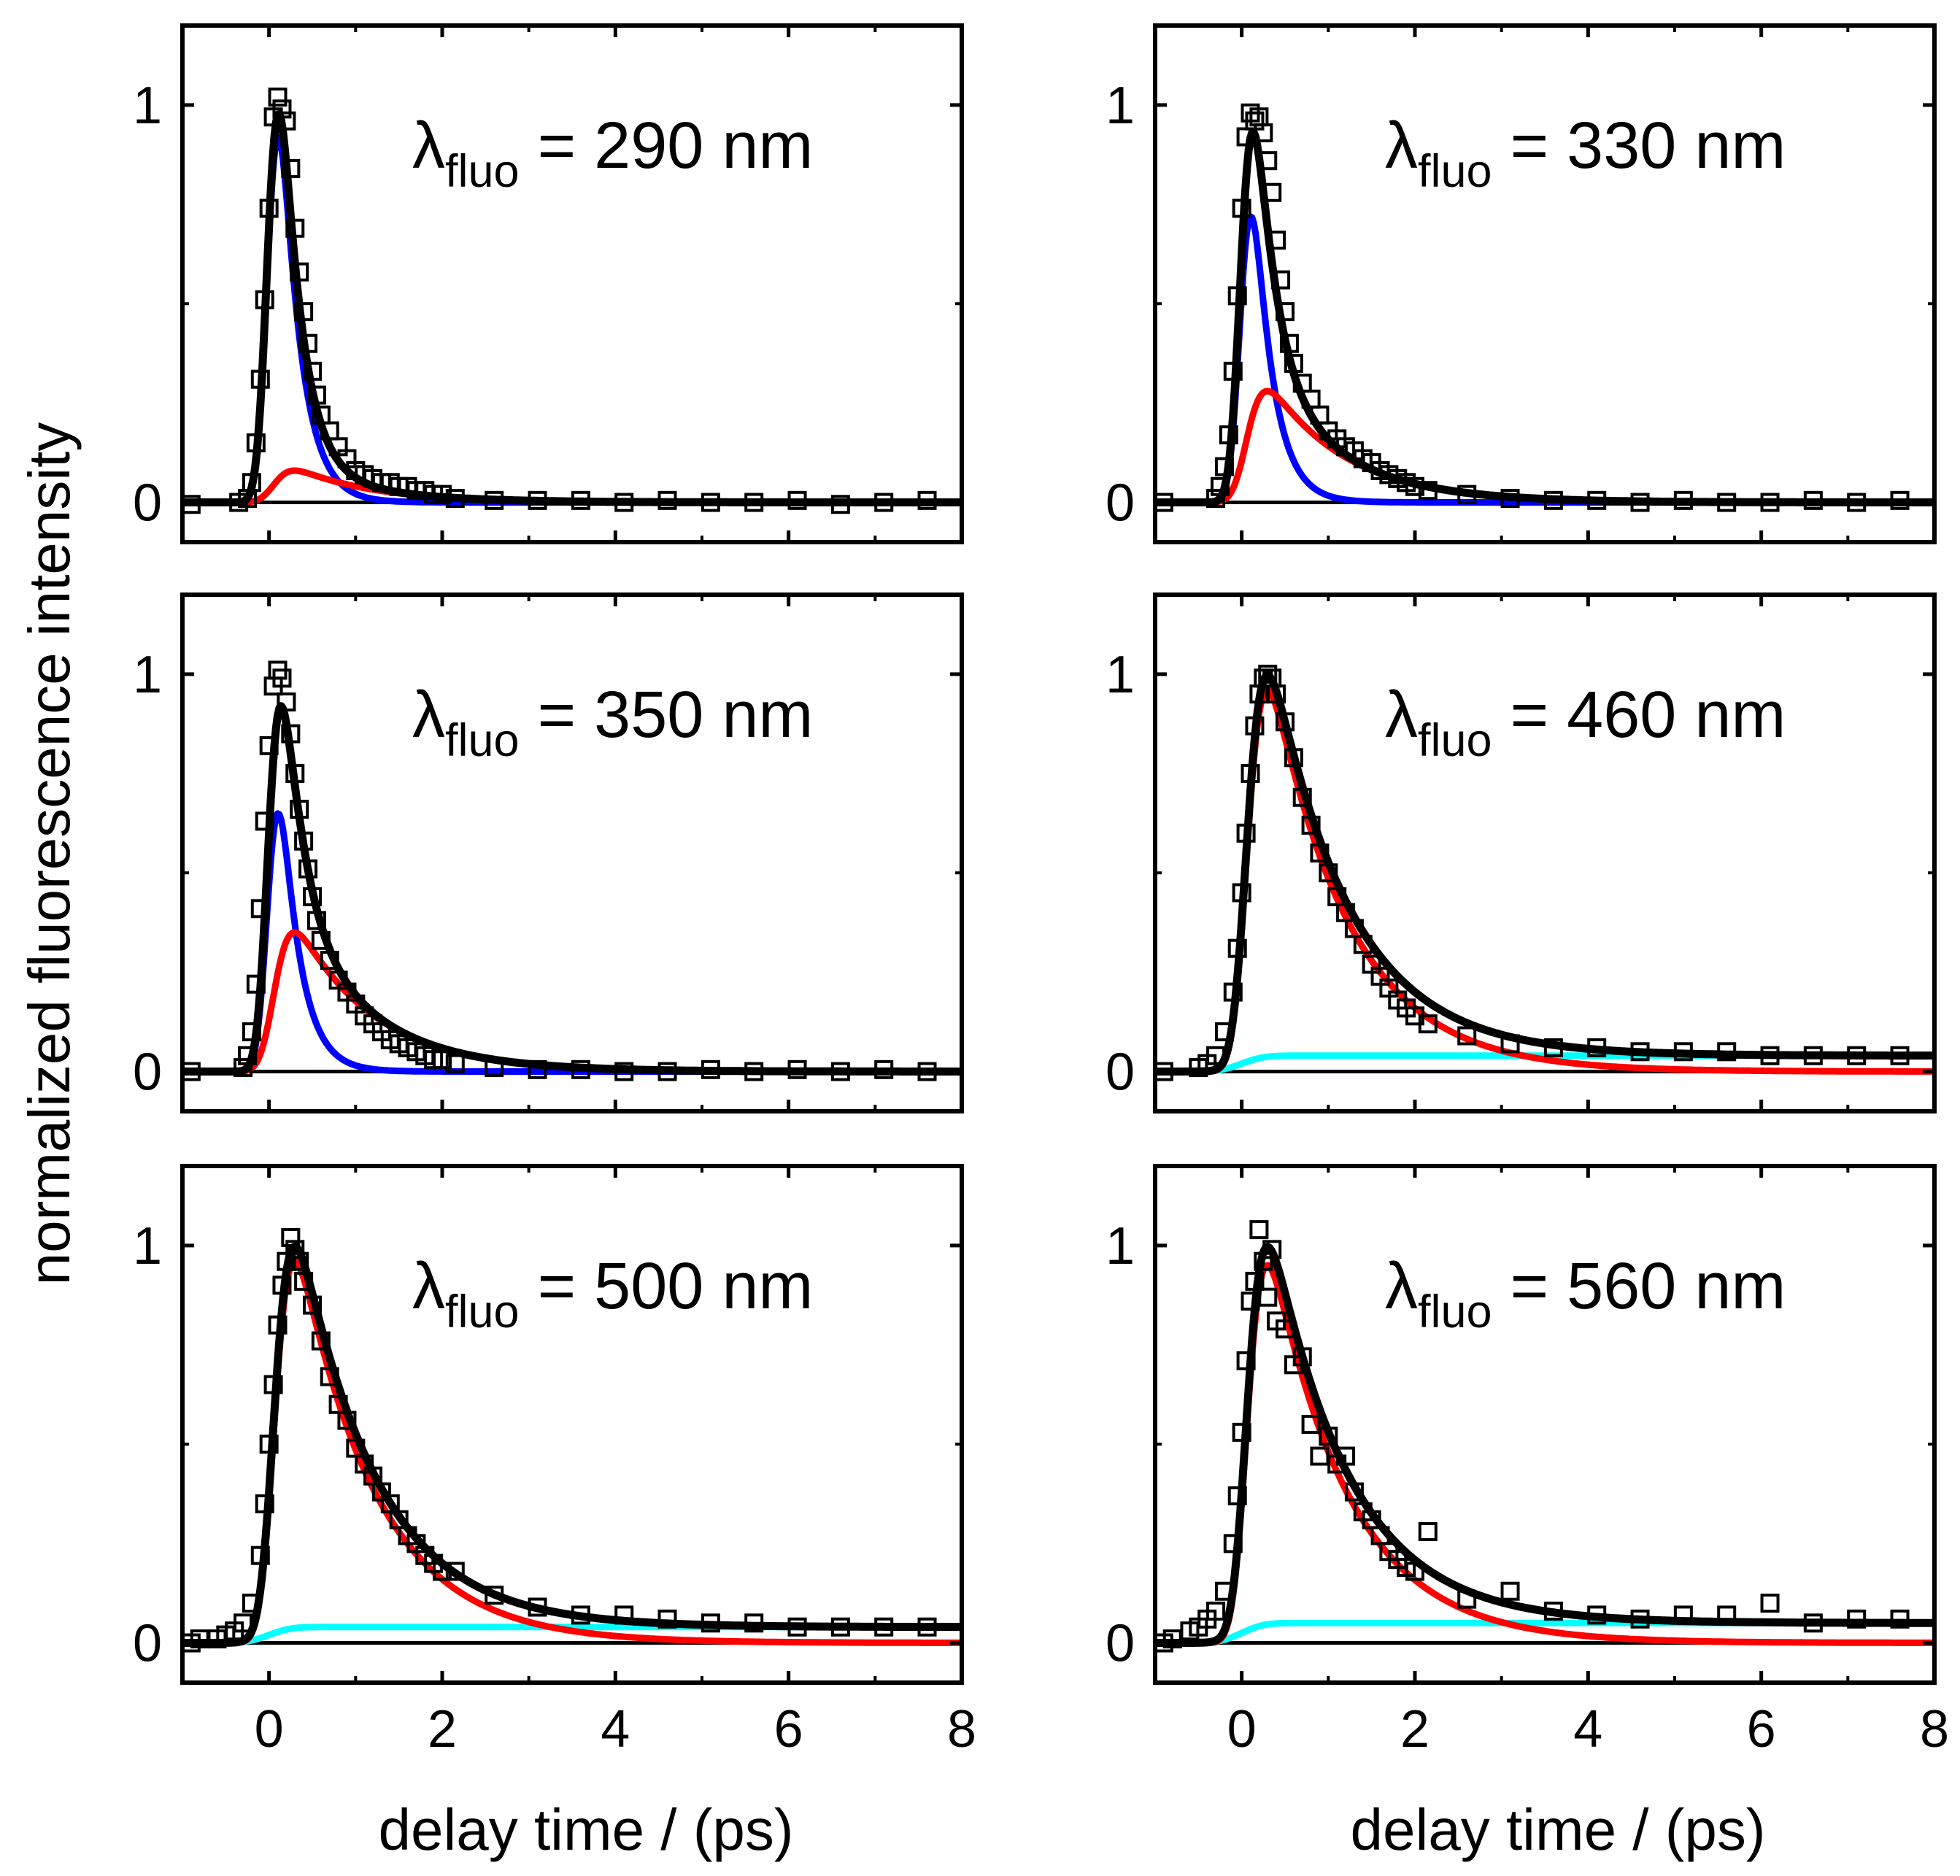 This screenshot has width=1960, height=1876. I want to click on y-axis-title: normalized fluorescence intensity, so click(49, 854).